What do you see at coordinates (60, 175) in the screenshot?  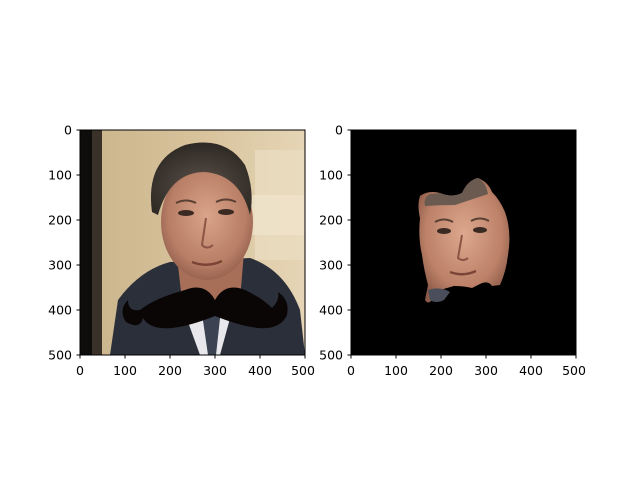 I see `left-y-tick-label: 100` at bounding box center [60, 175].